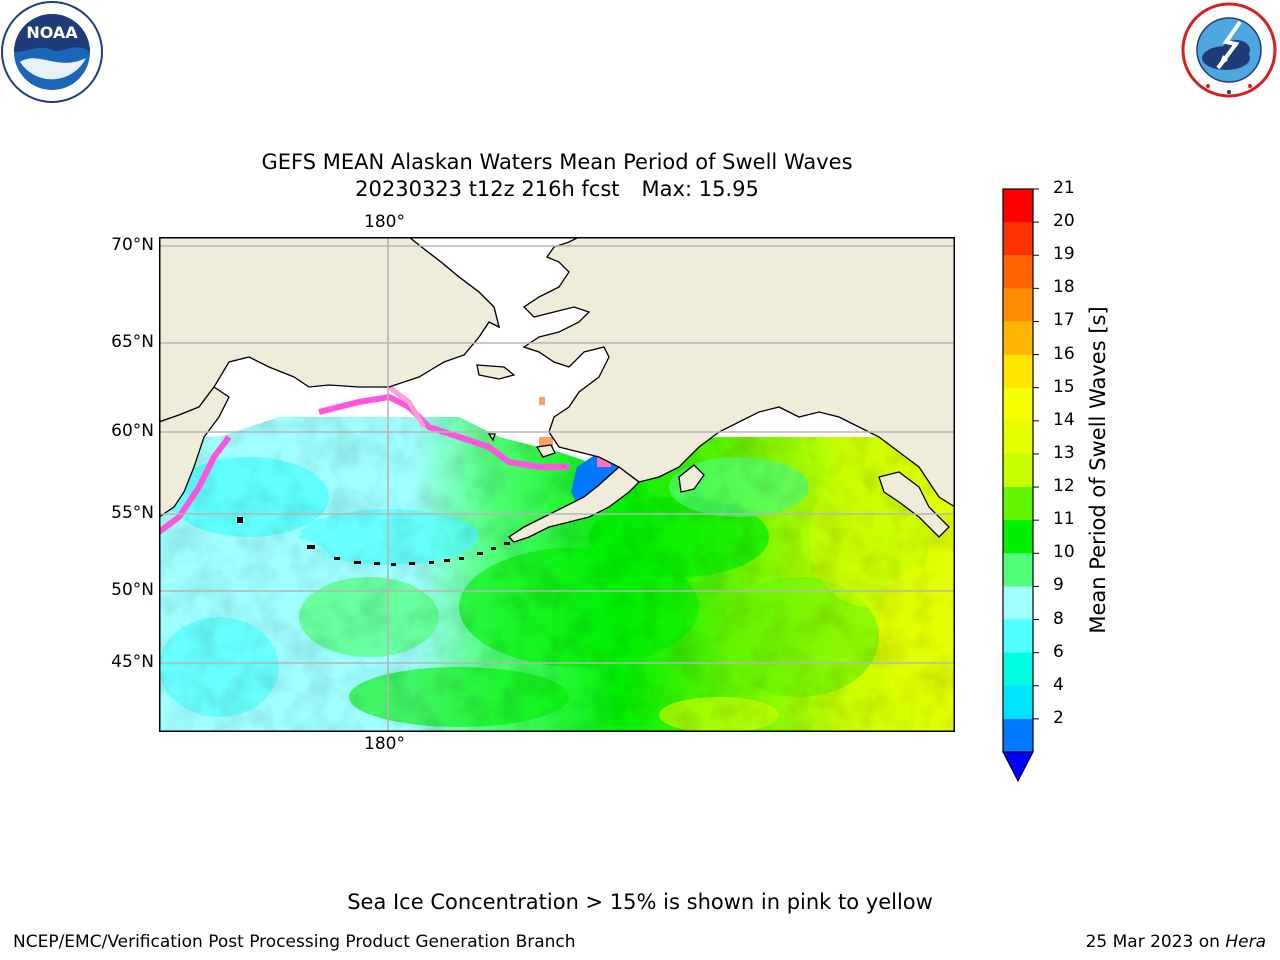  I want to click on lat-label-45n: 45°N, so click(132, 662).